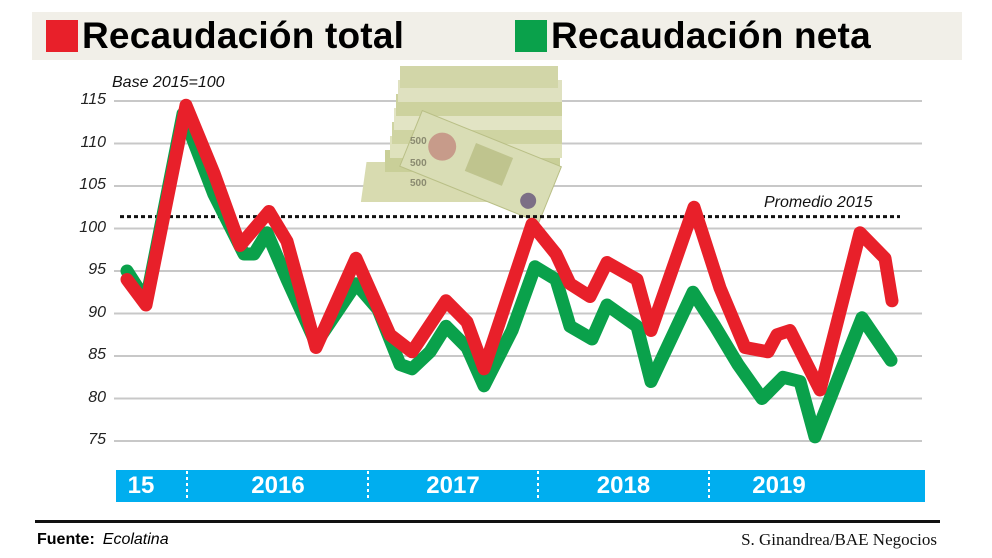 The image size is (992, 558). Describe the element at coordinates (818, 202) in the screenshot. I see `promedio-annotation: Promedio 2015` at that location.